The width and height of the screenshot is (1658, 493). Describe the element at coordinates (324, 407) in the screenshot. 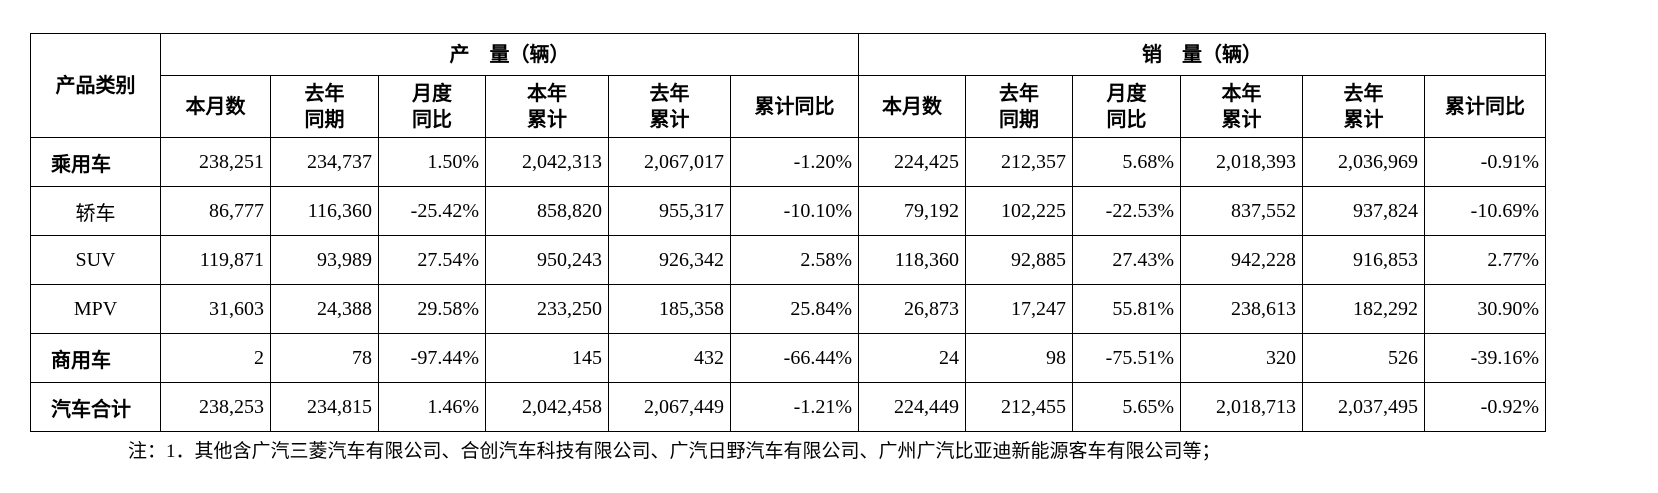

I see `cell: 234,815` at that location.